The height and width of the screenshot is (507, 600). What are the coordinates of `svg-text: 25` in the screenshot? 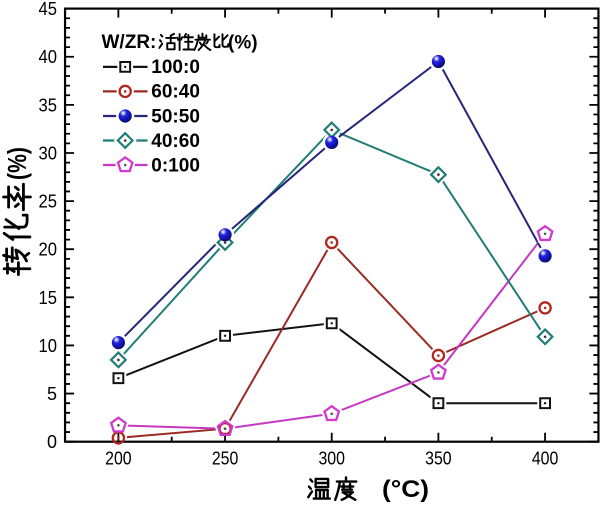 It's located at (48, 202).